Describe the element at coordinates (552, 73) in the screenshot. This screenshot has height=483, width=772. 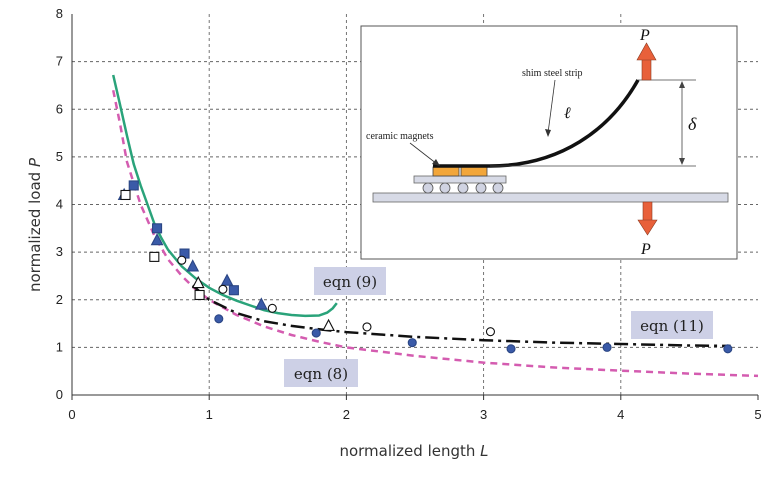
I see `strip-label: shim steel strip` at that location.